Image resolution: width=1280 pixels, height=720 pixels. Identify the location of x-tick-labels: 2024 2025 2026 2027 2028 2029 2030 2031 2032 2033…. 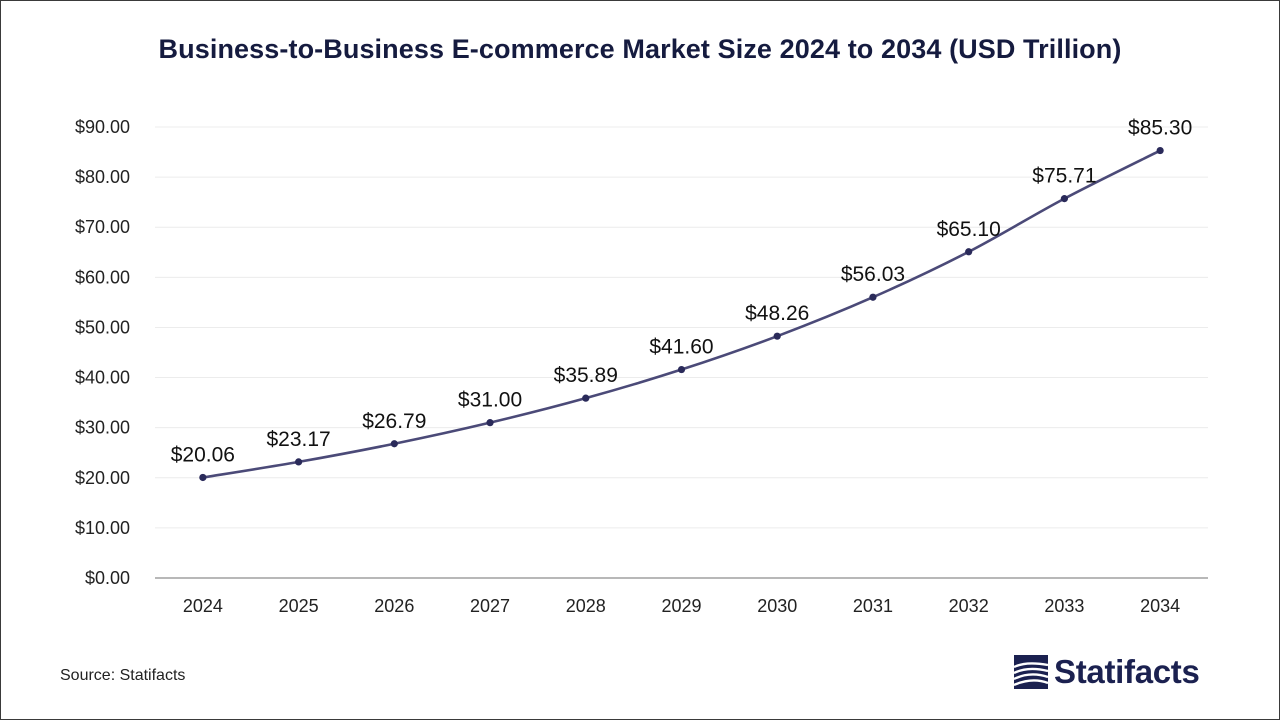
(681, 606).